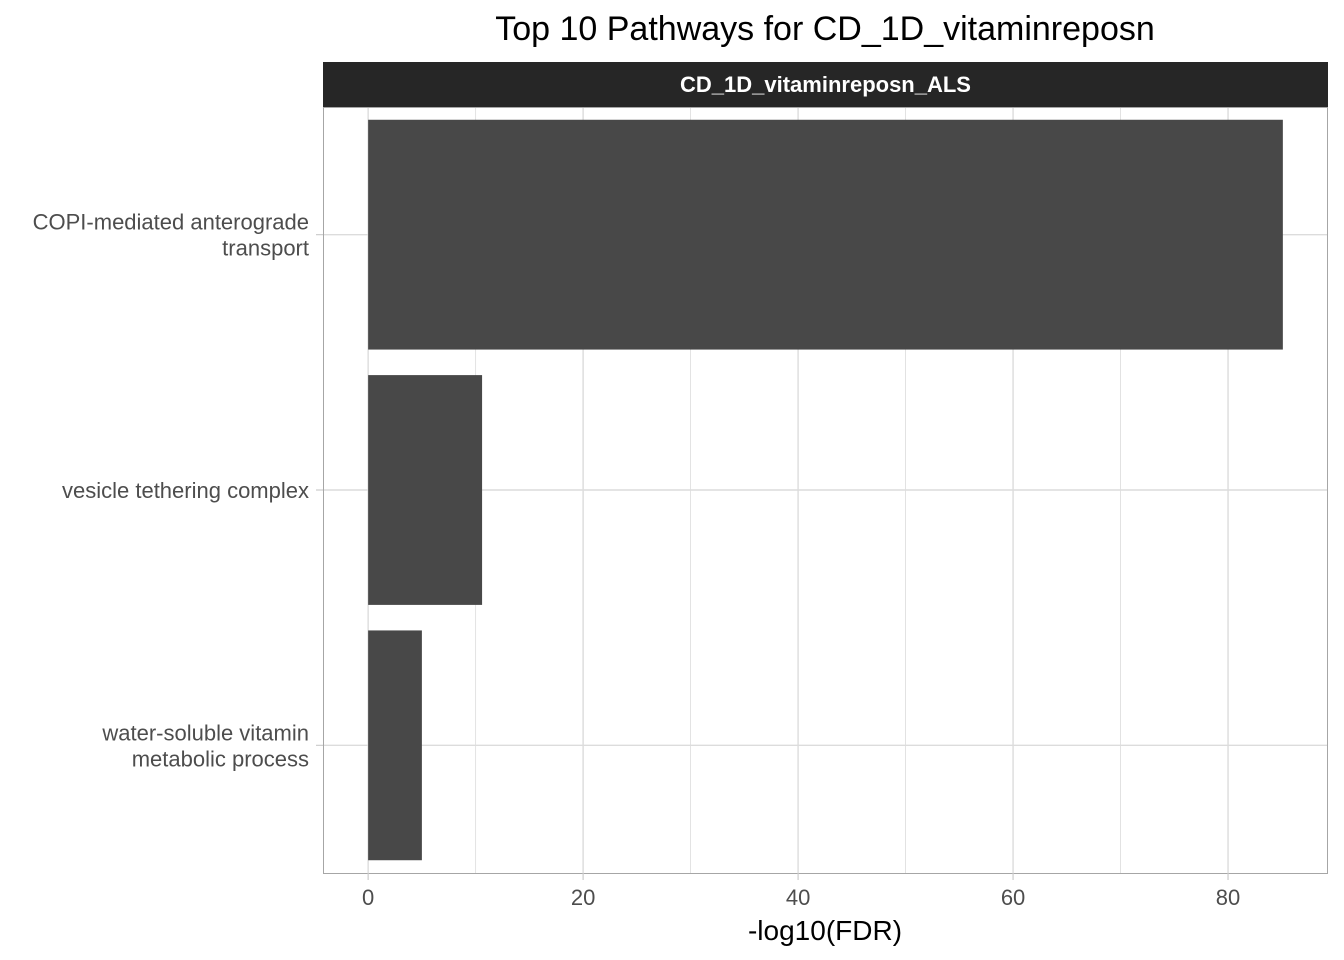 This screenshot has width=1344, height=960. What do you see at coordinates (368, 897) in the screenshot?
I see `x-tick-label: 0` at bounding box center [368, 897].